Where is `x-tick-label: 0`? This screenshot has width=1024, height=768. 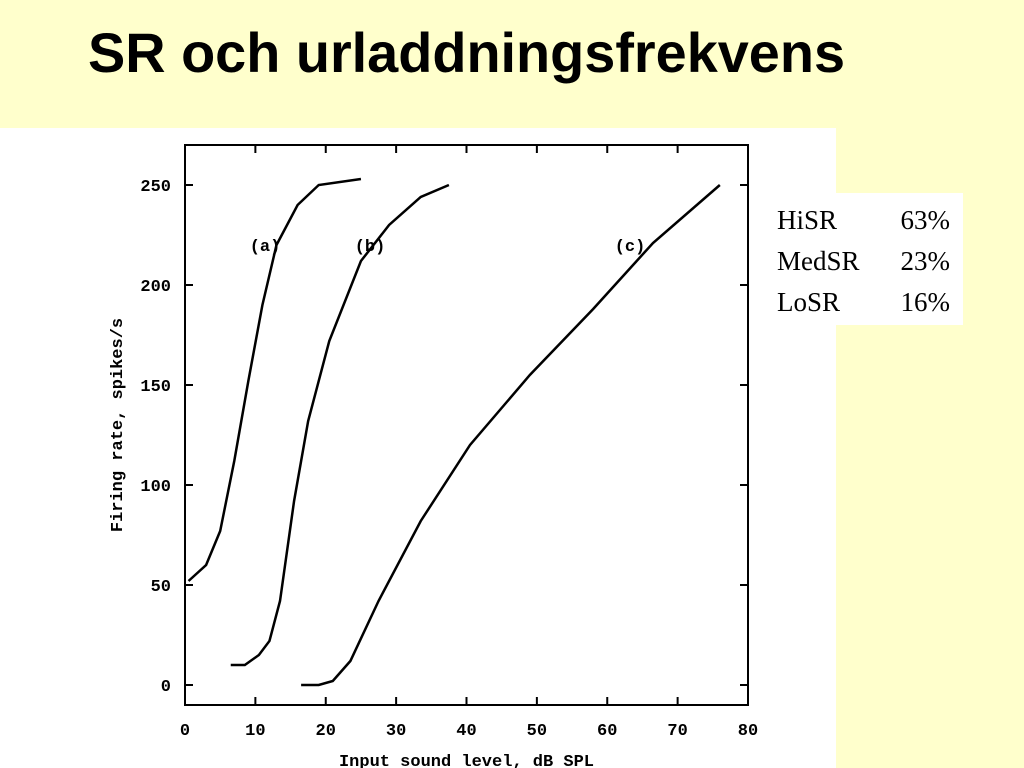
x-tick-label: 0 is located at coordinates (185, 731).